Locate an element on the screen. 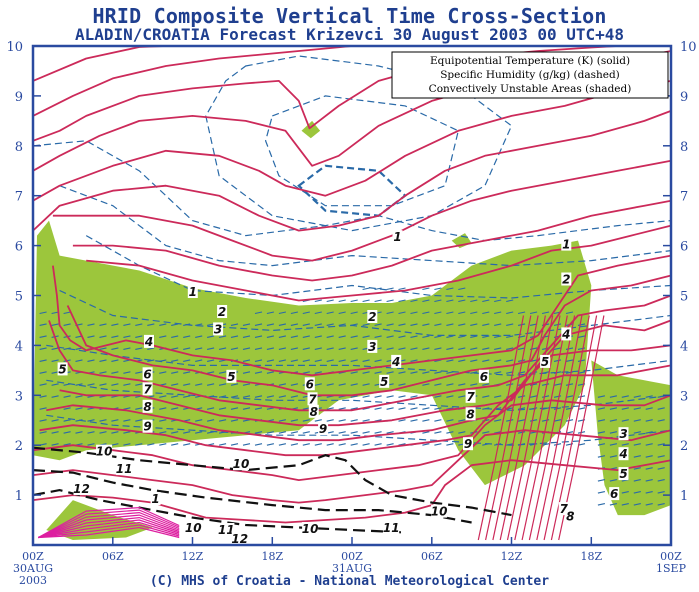  surface-fan-line is located at coordinates (109, 532).